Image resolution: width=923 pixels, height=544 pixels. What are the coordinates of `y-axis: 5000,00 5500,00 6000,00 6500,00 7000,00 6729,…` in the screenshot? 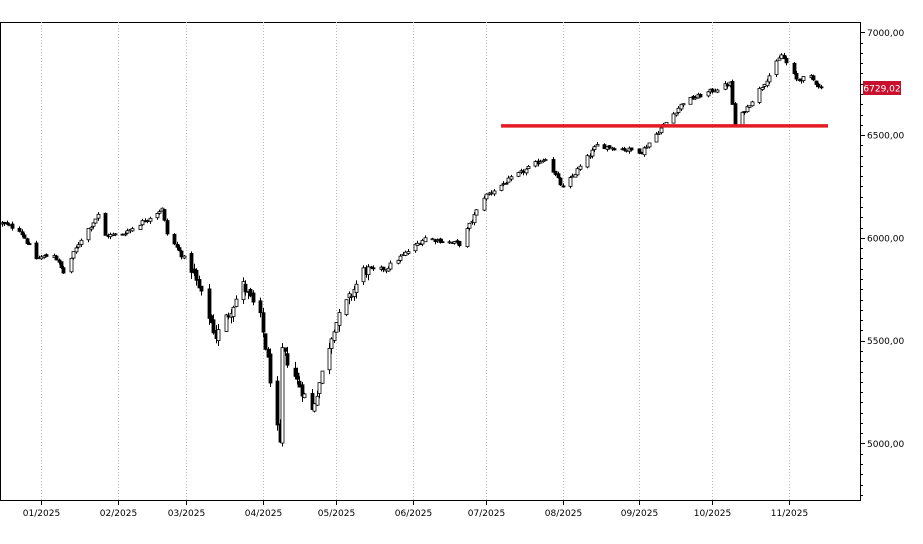 It's located at (882, 262).